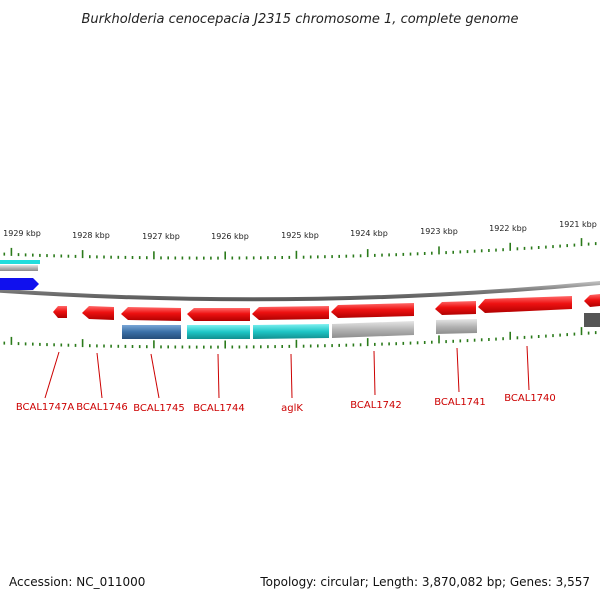  I want to click on cds-block-bcal1745, so click(151, 332).